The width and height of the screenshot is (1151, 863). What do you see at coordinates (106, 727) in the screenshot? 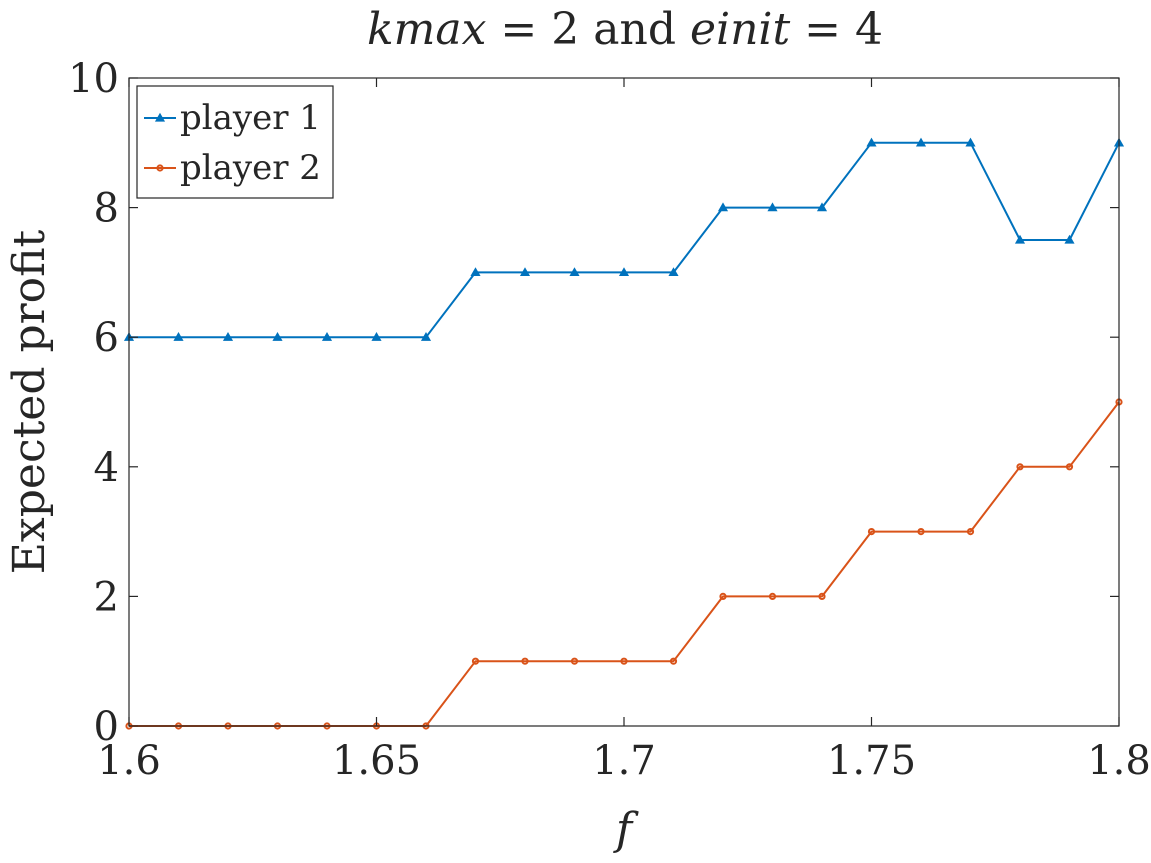
I see `y-tick-label: 0` at bounding box center [106, 727].